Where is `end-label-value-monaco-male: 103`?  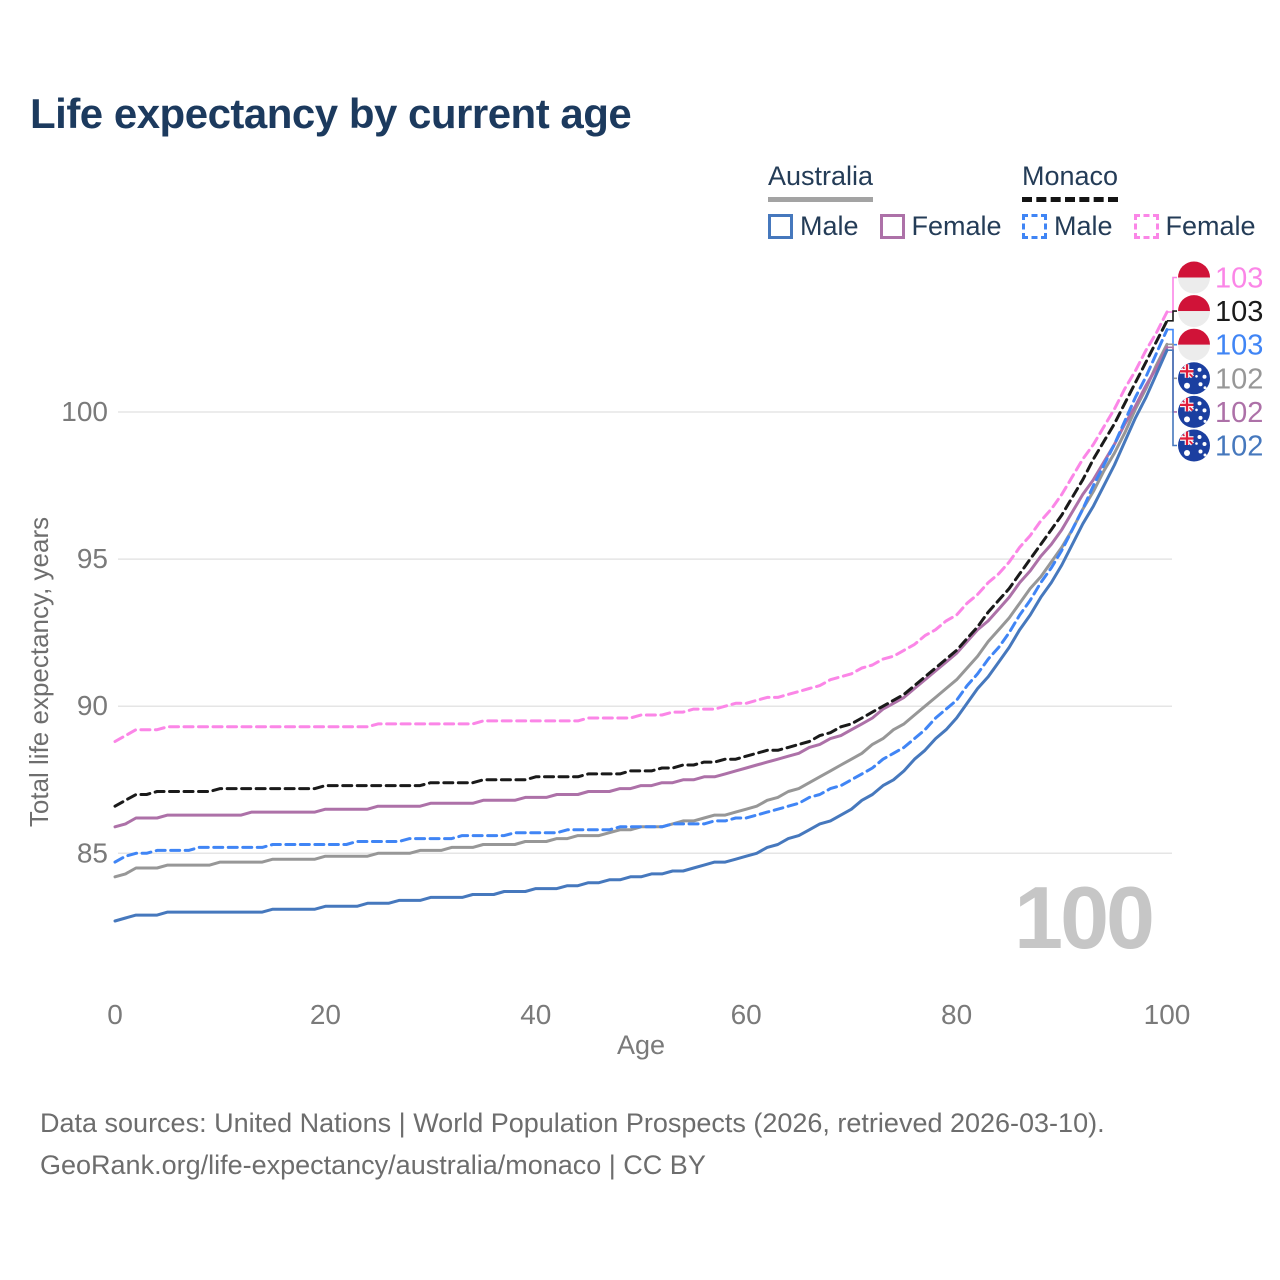 end-label-value-monaco-male: 103 is located at coordinates (1239, 346).